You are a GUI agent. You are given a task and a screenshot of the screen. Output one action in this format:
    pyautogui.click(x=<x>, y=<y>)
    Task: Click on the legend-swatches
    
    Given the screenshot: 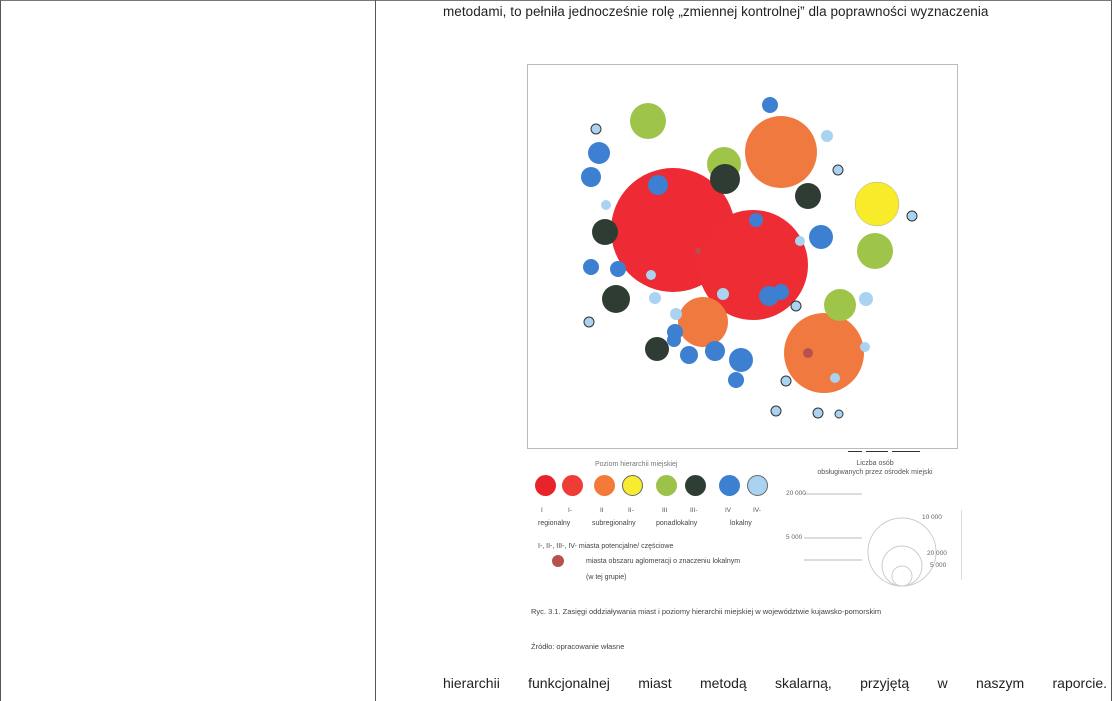 What is the action you would take?
    pyautogui.click(x=655, y=490)
    